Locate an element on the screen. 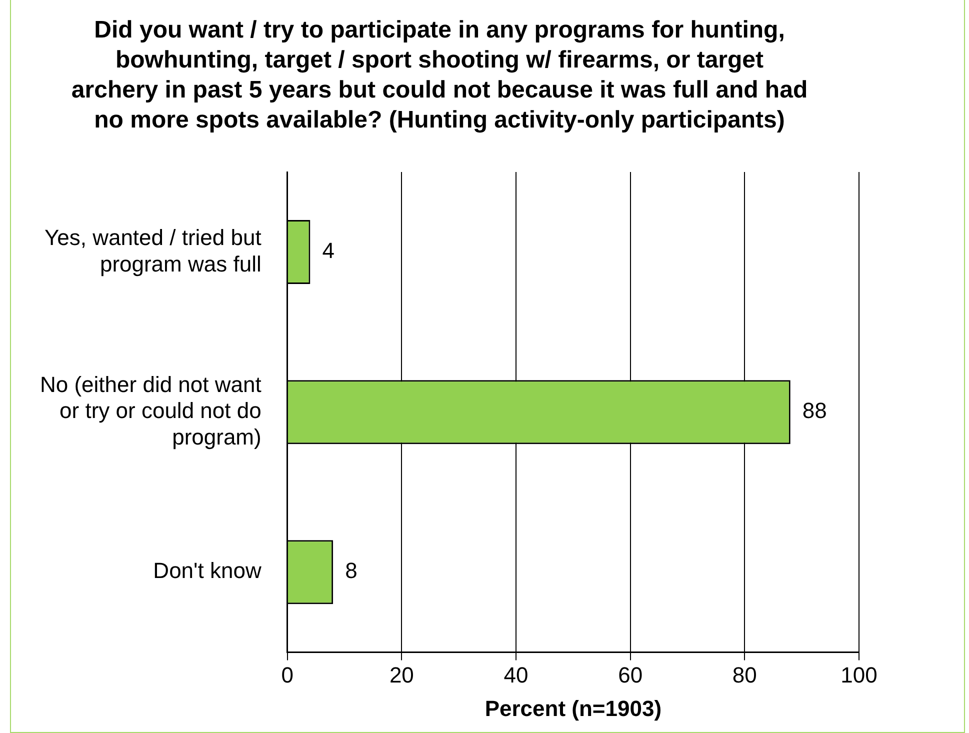  x-tick-label: 60 is located at coordinates (630, 675).